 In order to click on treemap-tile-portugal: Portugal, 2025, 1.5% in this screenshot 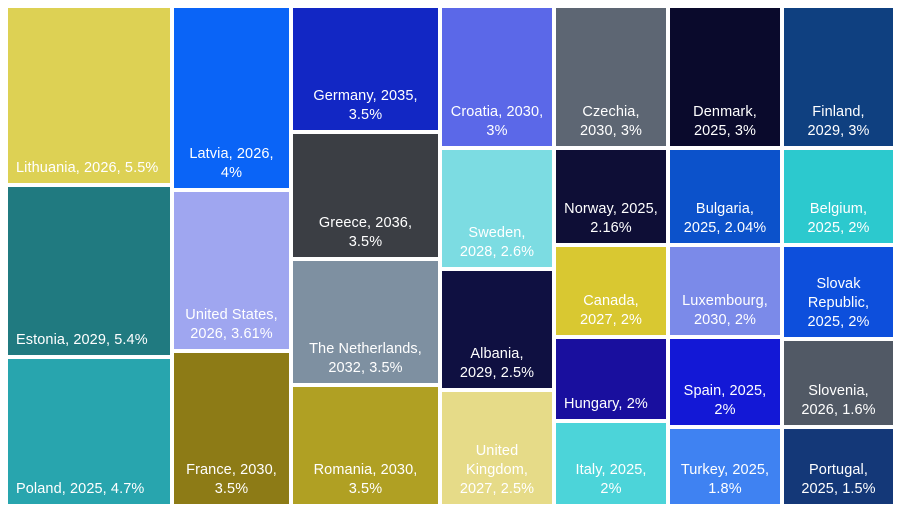, I will do `click(838, 466)`.